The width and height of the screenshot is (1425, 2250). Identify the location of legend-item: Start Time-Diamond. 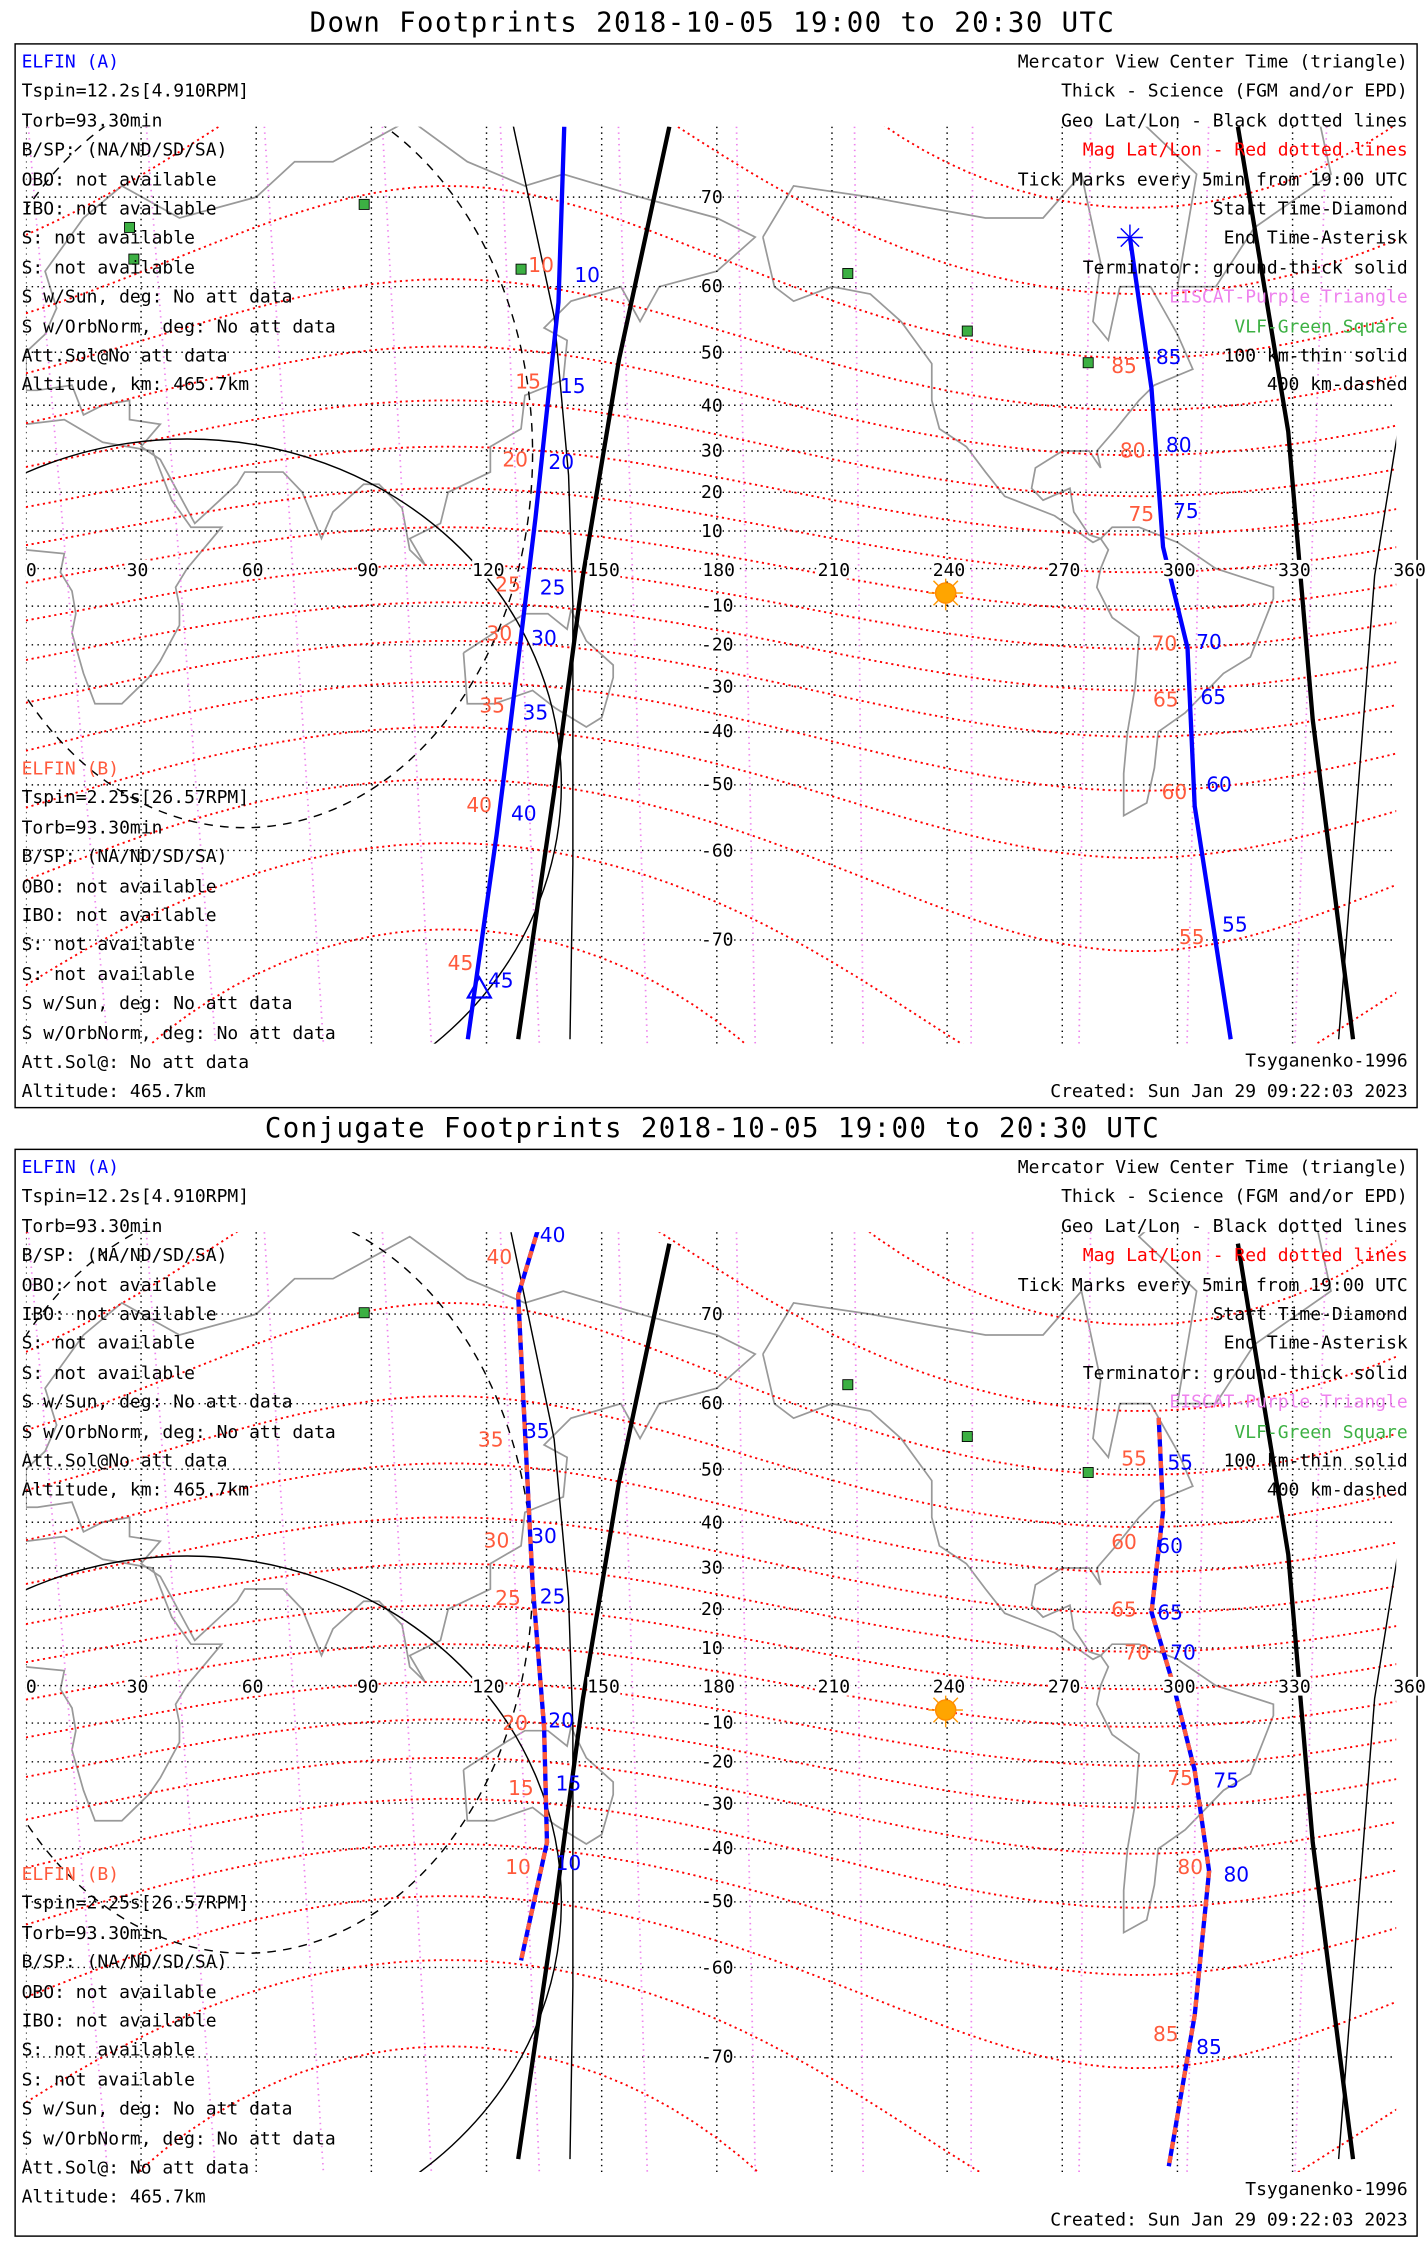
(1310, 208).